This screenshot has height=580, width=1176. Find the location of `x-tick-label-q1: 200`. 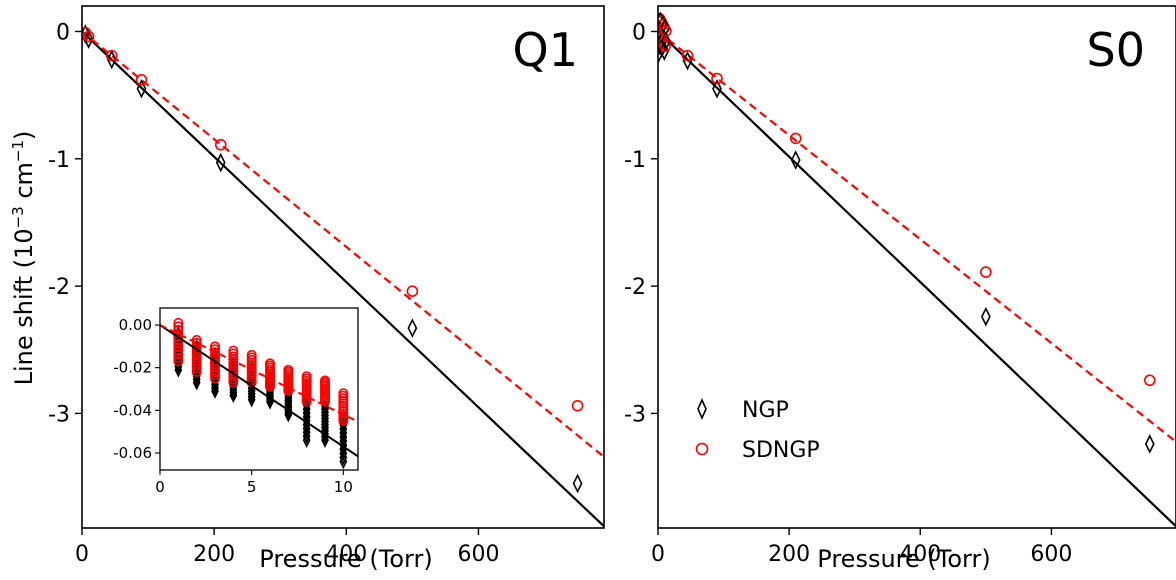

x-tick-label-q1: 200 is located at coordinates (214, 554).